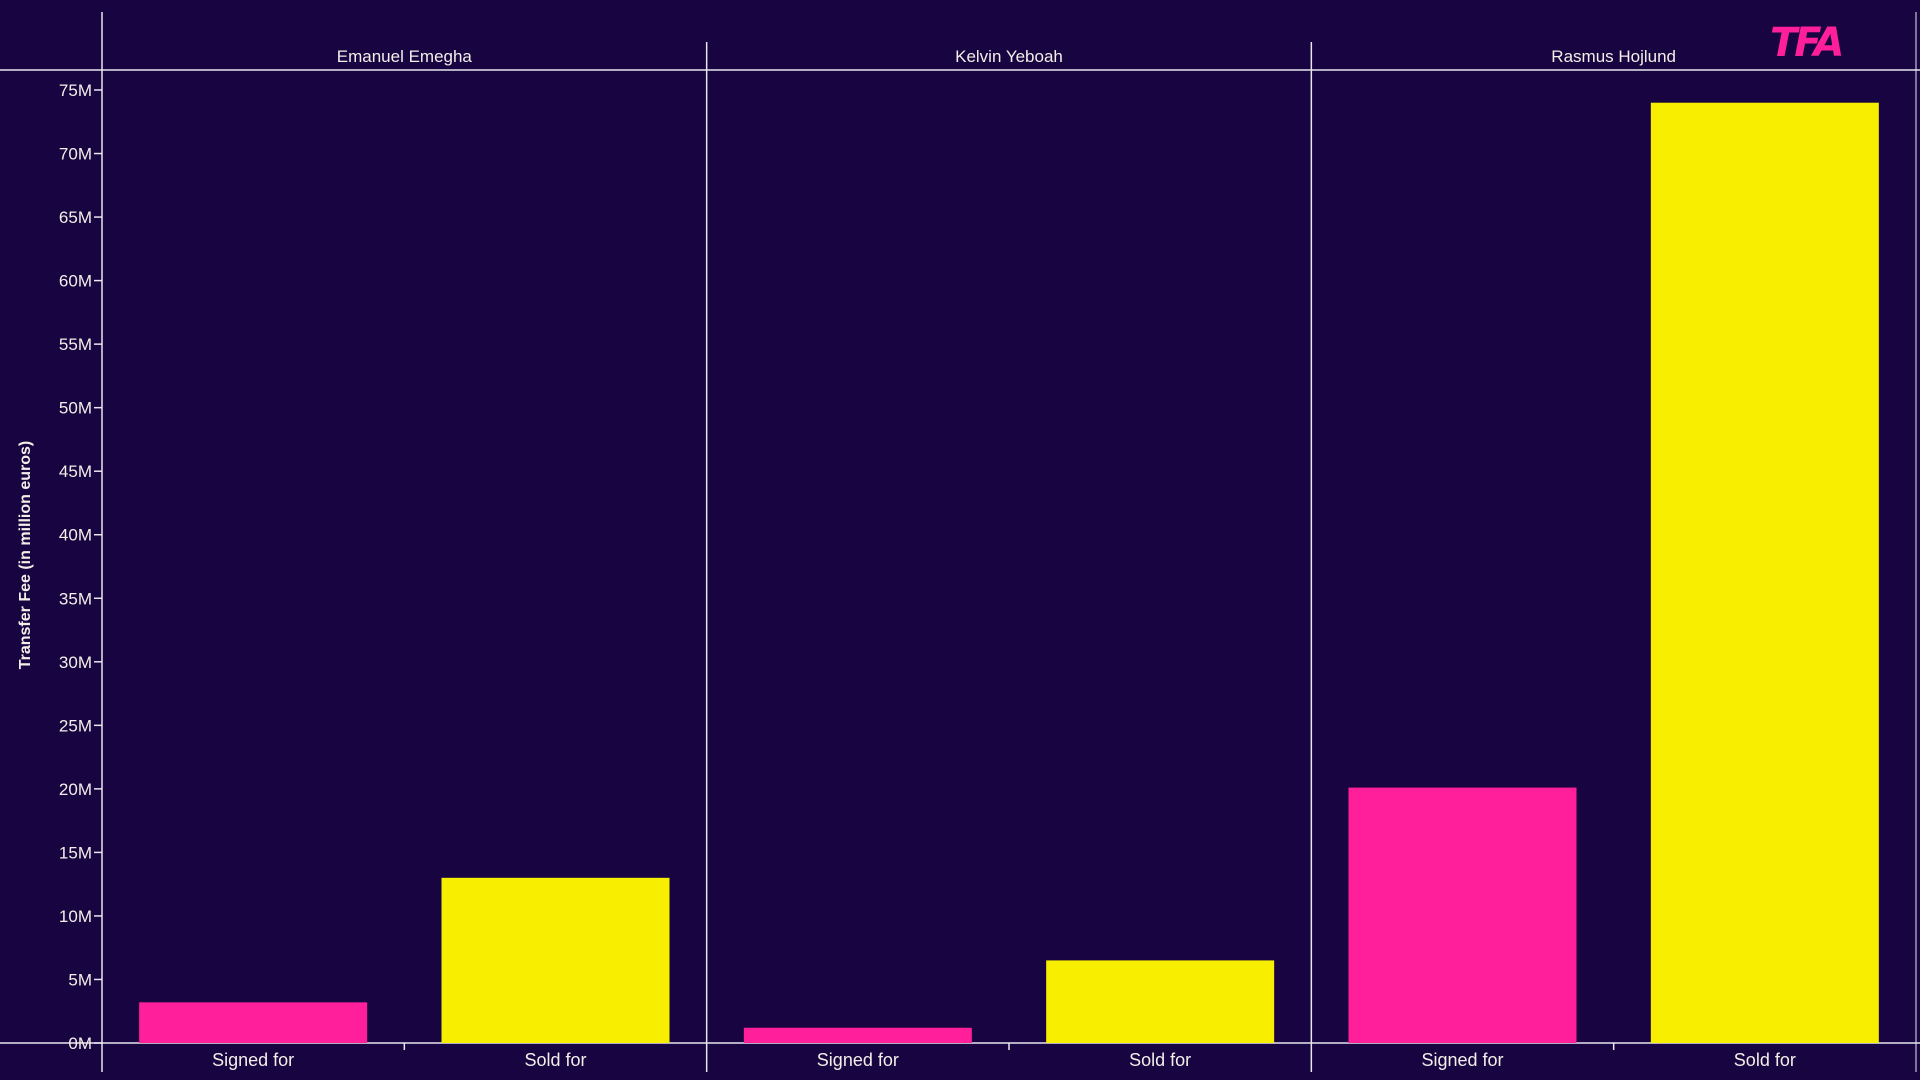 The image size is (1920, 1080). What do you see at coordinates (75, 852) in the screenshot?
I see `y-tick-label: 15M` at bounding box center [75, 852].